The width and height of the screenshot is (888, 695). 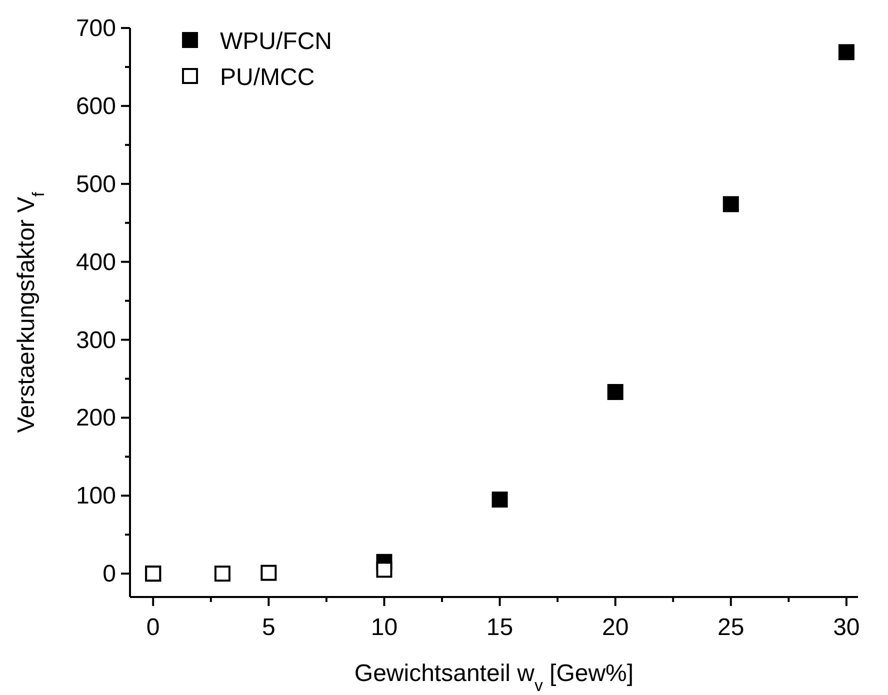 I want to click on y-tick-label: 700, so click(x=96, y=28).